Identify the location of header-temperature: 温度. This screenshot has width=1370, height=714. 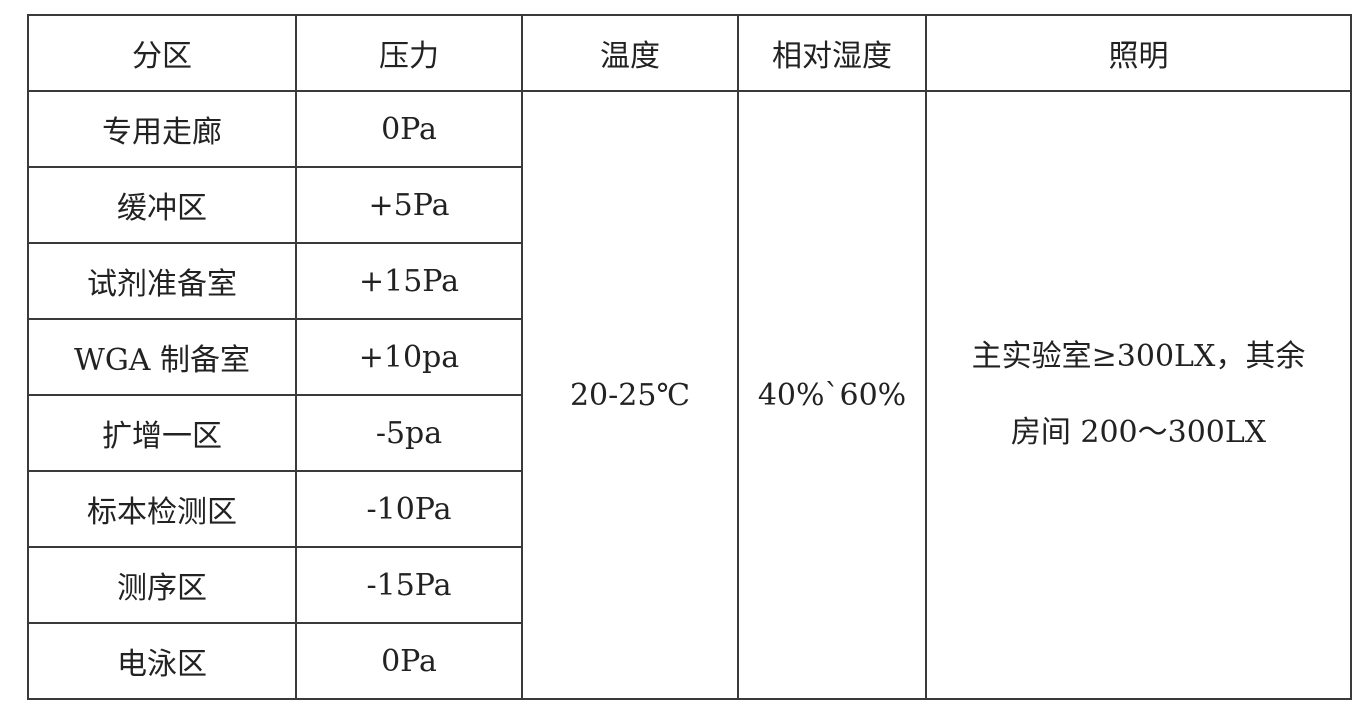
(630, 53).